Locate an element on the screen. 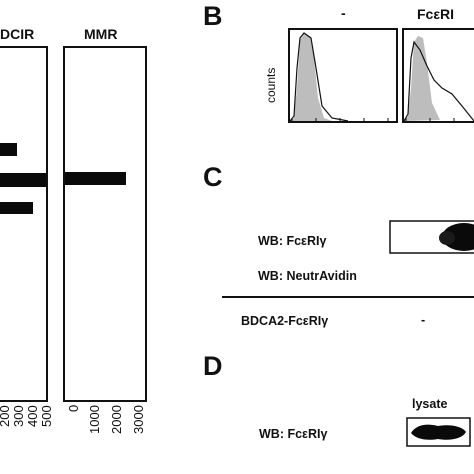 Image resolution: width=474 pixels, height=474 pixels. dcir-title: DCIR is located at coordinates (17, 34).